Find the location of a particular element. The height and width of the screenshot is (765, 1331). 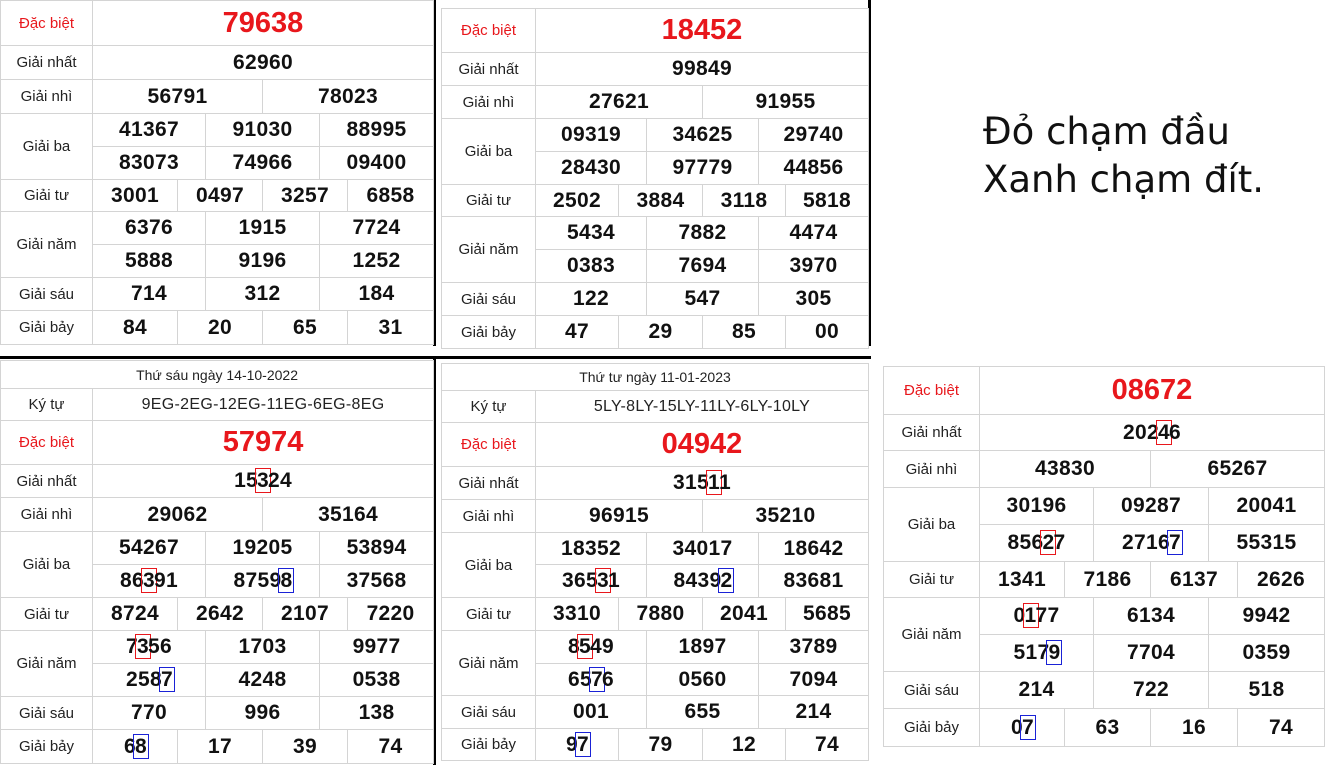

sixth-prize: 214 is located at coordinates (1036, 690).